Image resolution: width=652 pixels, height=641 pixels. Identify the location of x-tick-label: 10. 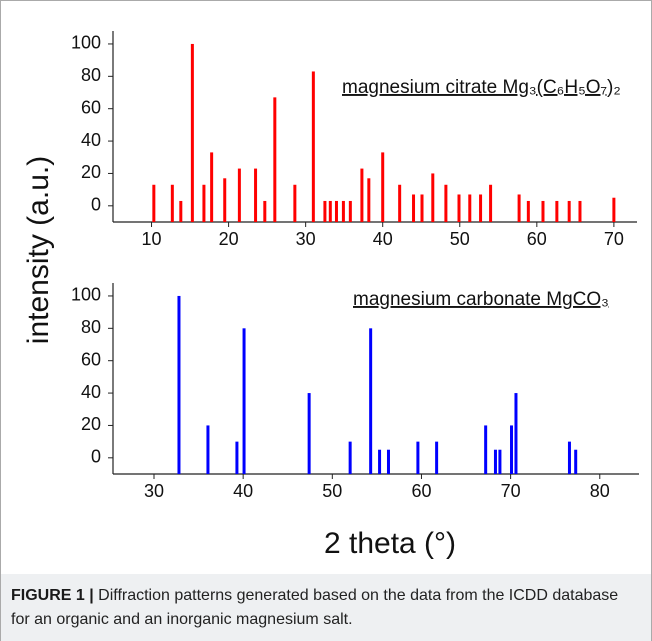
(152, 239).